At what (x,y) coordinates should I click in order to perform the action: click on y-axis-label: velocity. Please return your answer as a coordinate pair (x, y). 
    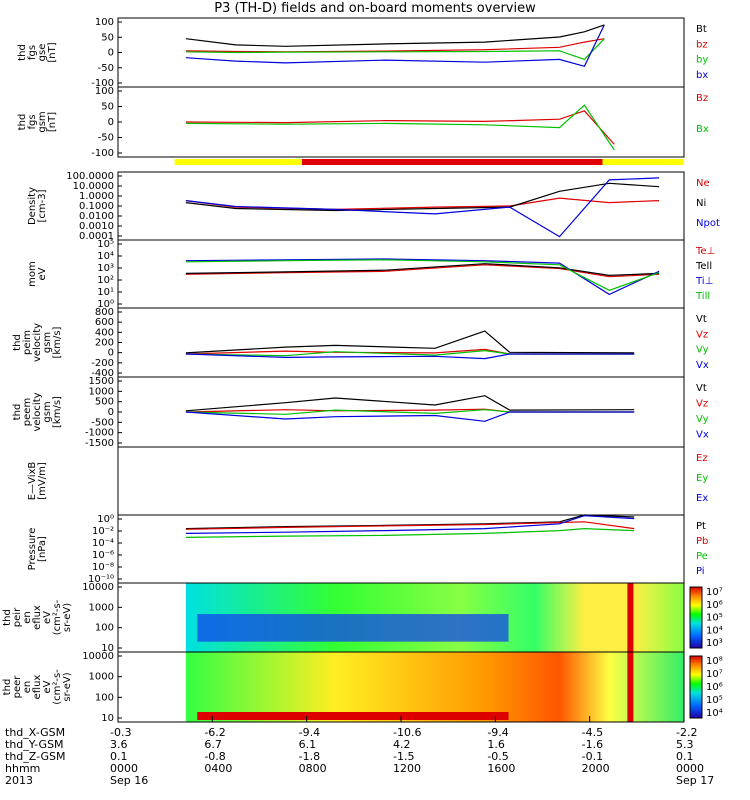
    Looking at the image, I should click on (37, 411).